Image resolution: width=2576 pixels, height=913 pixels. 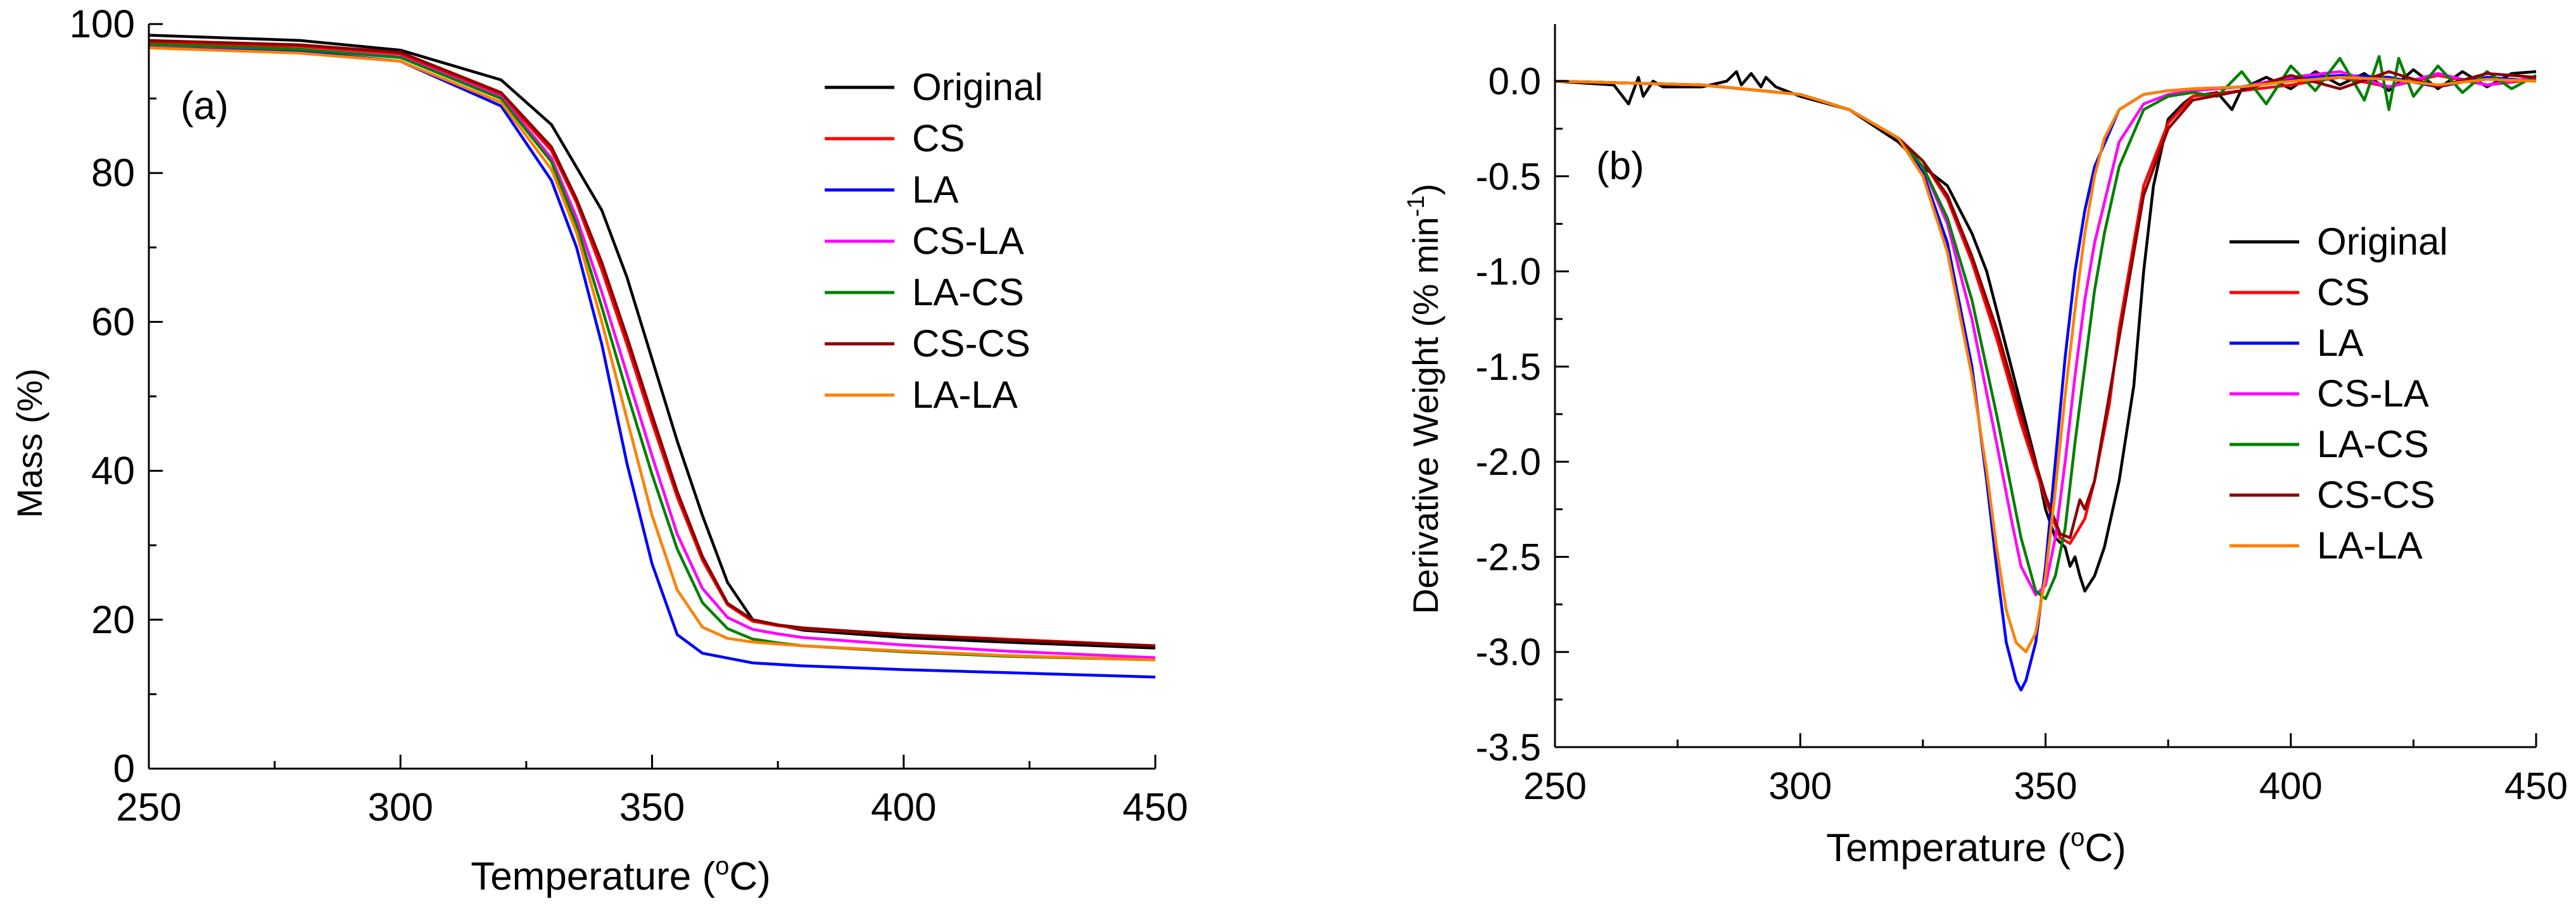 What do you see at coordinates (1508, 367) in the screenshot?
I see `panel-b-y-tick-label: -1.5` at bounding box center [1508, 367].